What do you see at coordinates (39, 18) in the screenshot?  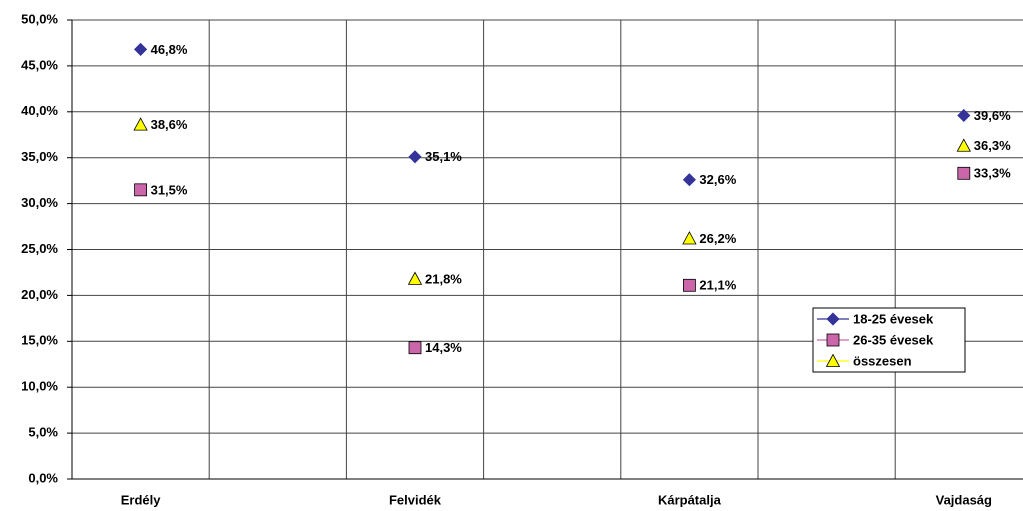 I see `y-tick-label: 50,0%` at bounding box center [39, 18].